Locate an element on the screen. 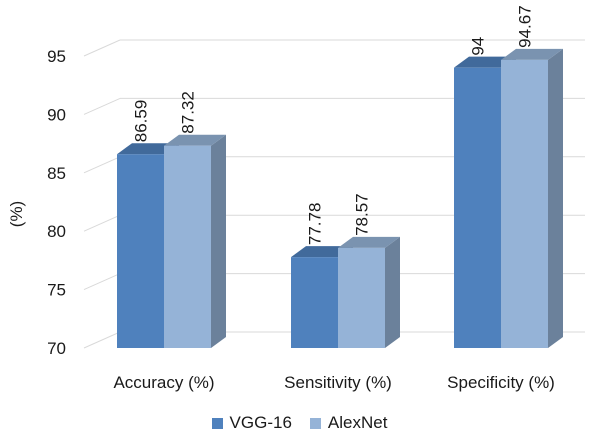 This screenshot has width=599, height=434. data-label-alexnet: 87.32 is located at coordinates (188, 112).